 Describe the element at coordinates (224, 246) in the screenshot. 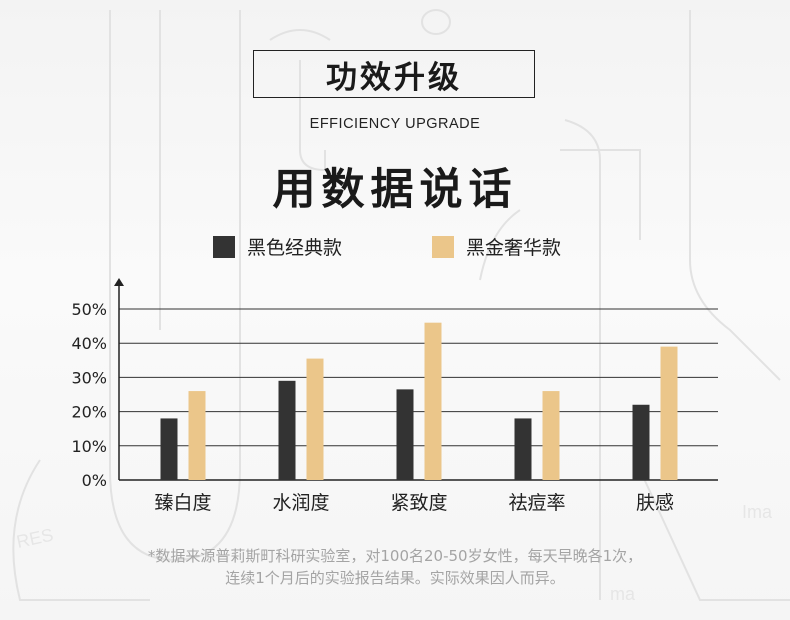

I see `legend-swatch-classic` at that location.